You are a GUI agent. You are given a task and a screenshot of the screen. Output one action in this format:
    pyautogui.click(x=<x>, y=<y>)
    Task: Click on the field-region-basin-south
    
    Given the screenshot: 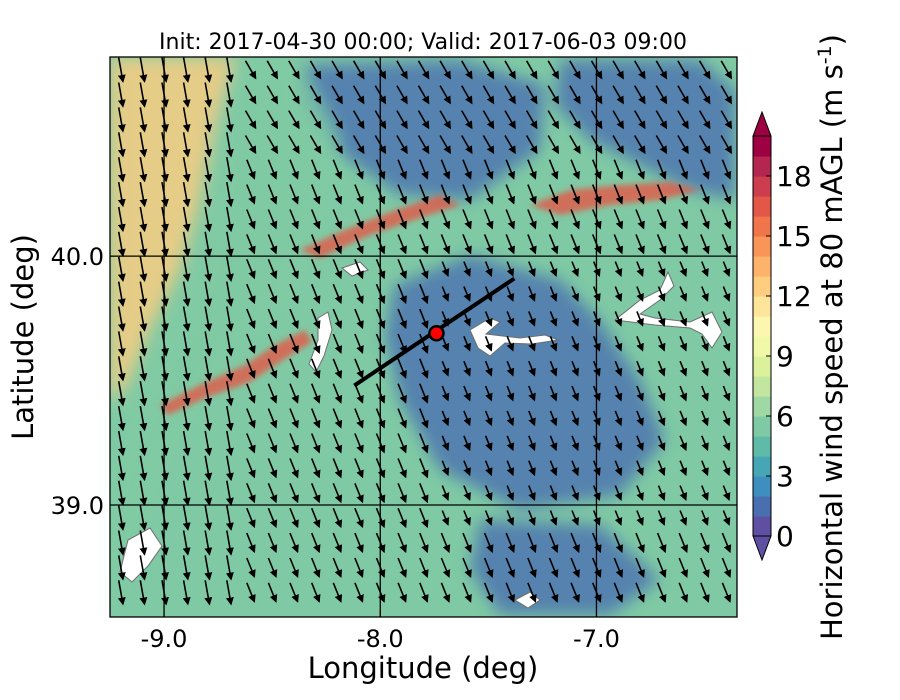 What is the action you would take?
    pyautogui.click(x=565, y=567)
    